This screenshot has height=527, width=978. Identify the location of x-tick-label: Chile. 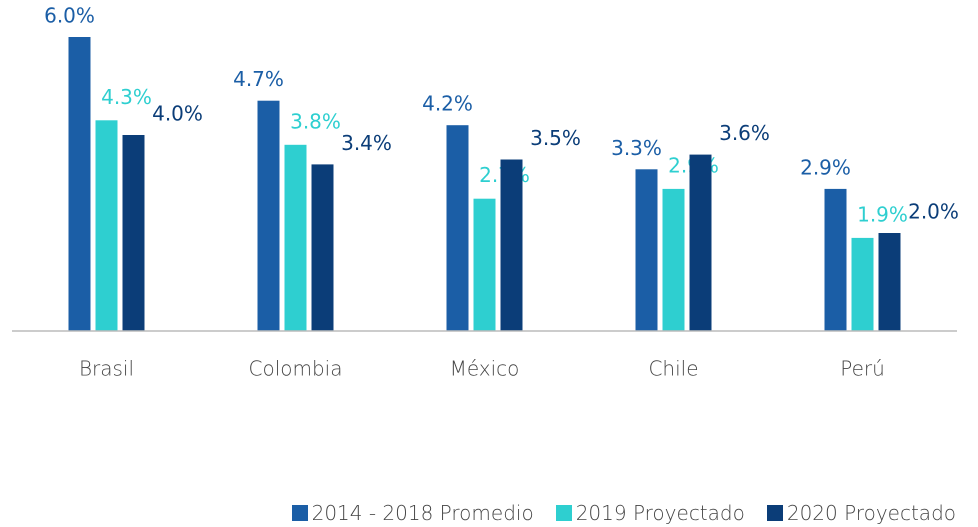
(673, 369).